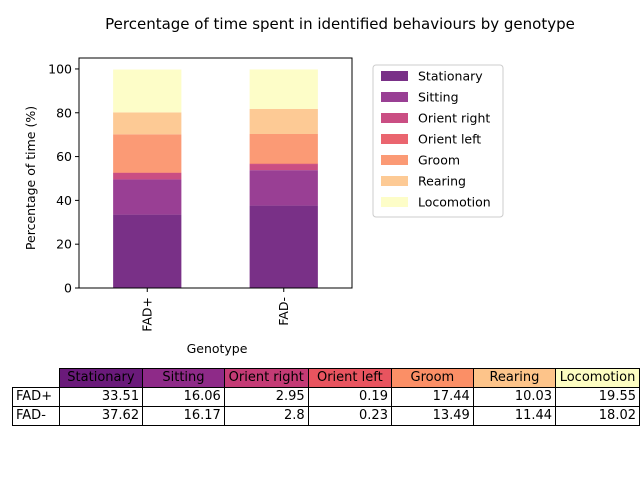  Describe the element at coordinates (438, 97) in the screenshot. I see `legend-entry: Sitting` at that location.